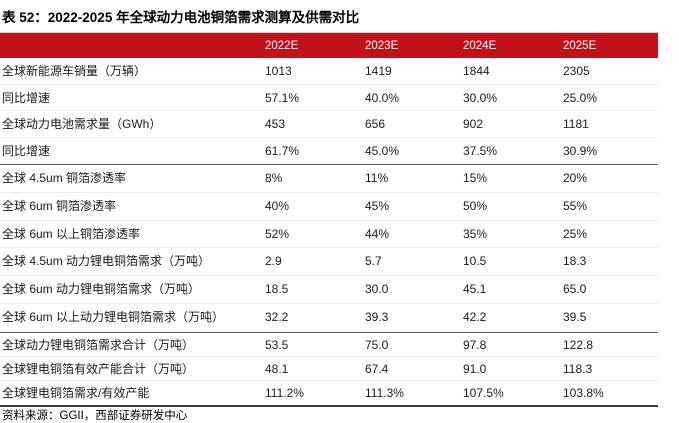 This screenshot has height=423, width=679. Describe the element at coordinates (113, 316) in the screenshot. I see `row-label: 全球 6um 以上动力锂电铜箔需求（万吨）` at that location.